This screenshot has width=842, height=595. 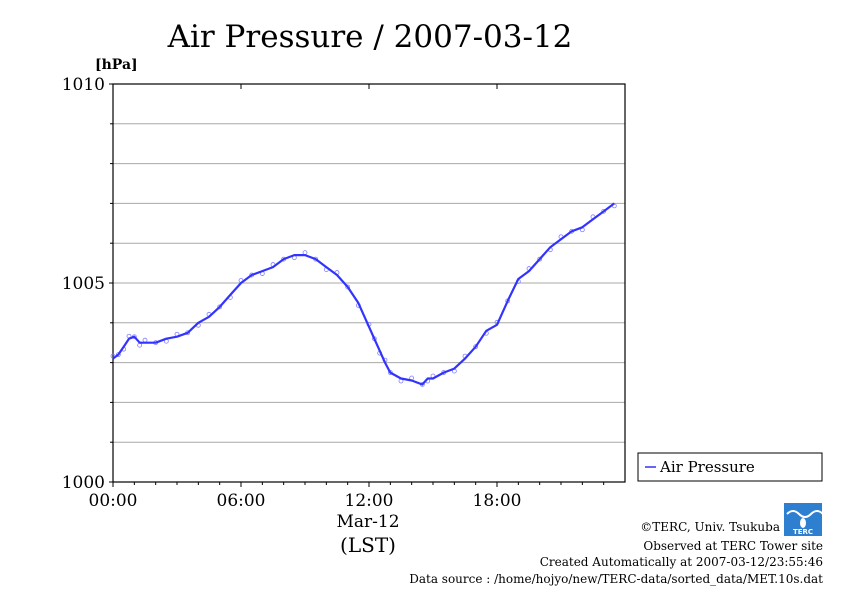 I want to click on observed-text: Observed at TERC Tower site, so click(x=733, y=546).